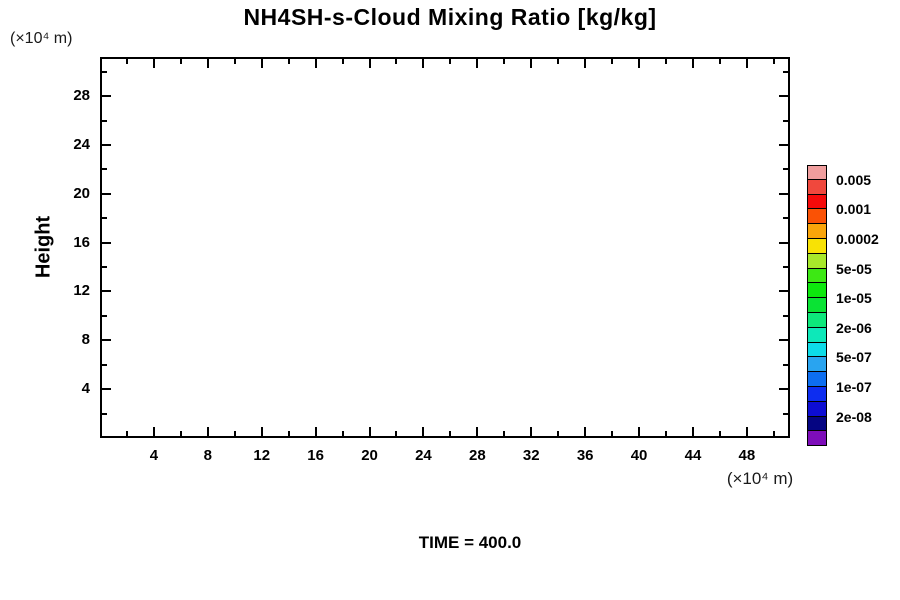 The height and width of the screenshot is (600, 900). I want to click on colorbar-label: 0.0002, so click(857, 239).